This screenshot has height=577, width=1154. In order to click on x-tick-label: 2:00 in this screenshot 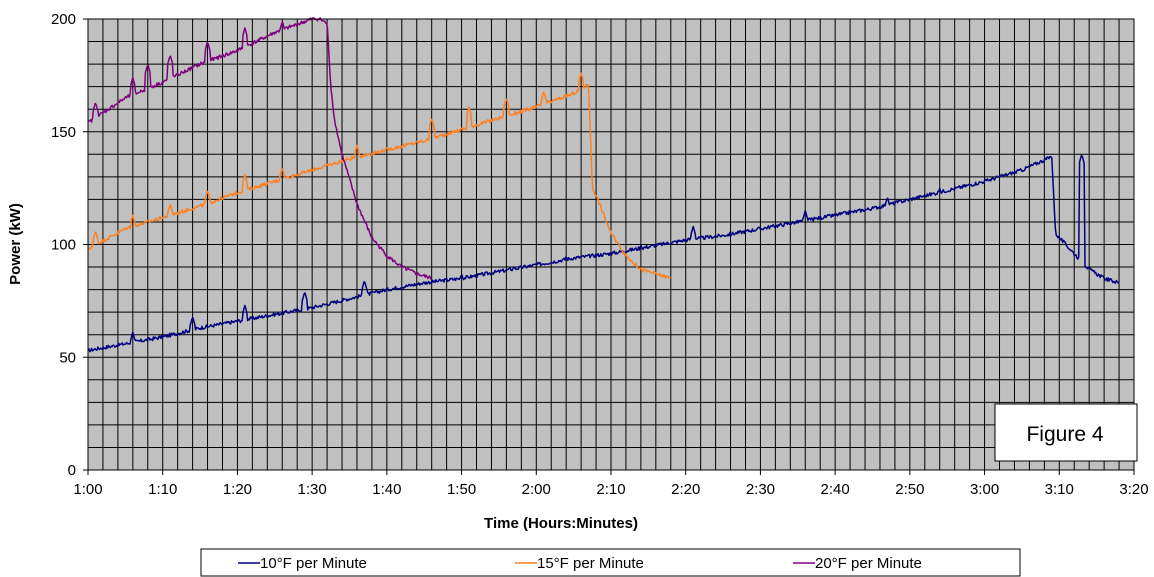, I will do `click(536, 489)`.